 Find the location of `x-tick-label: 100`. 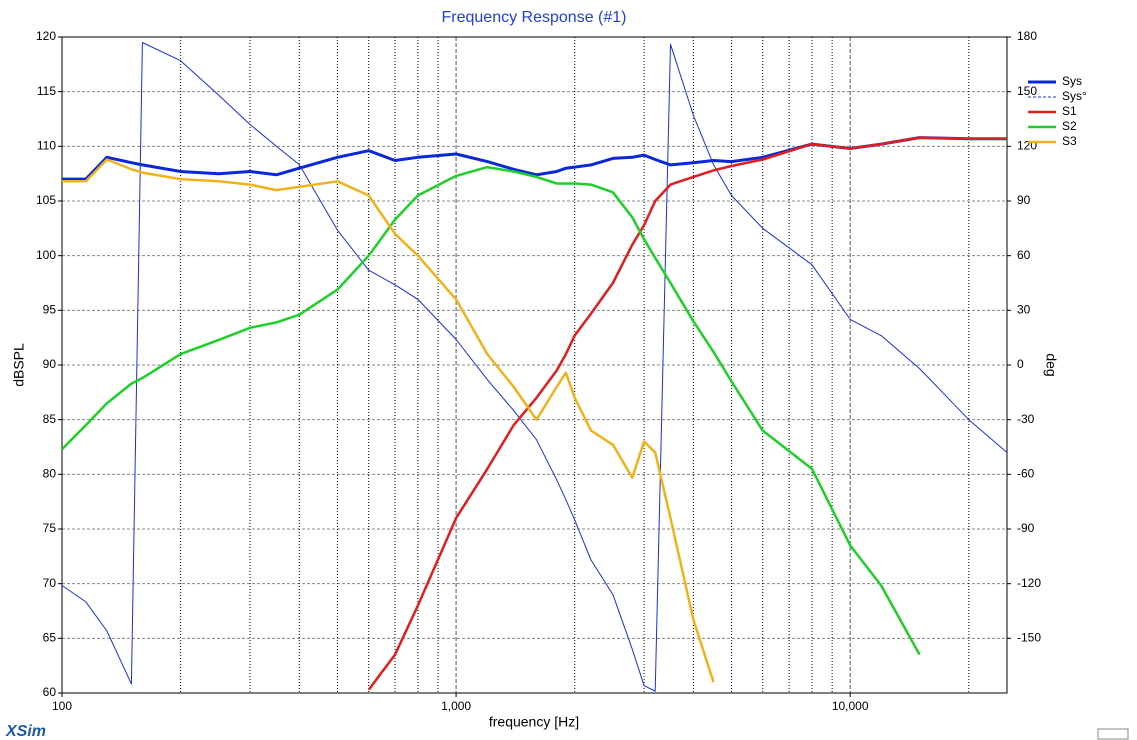

x-tick-label: 100 is located at coordinates (62, 706).